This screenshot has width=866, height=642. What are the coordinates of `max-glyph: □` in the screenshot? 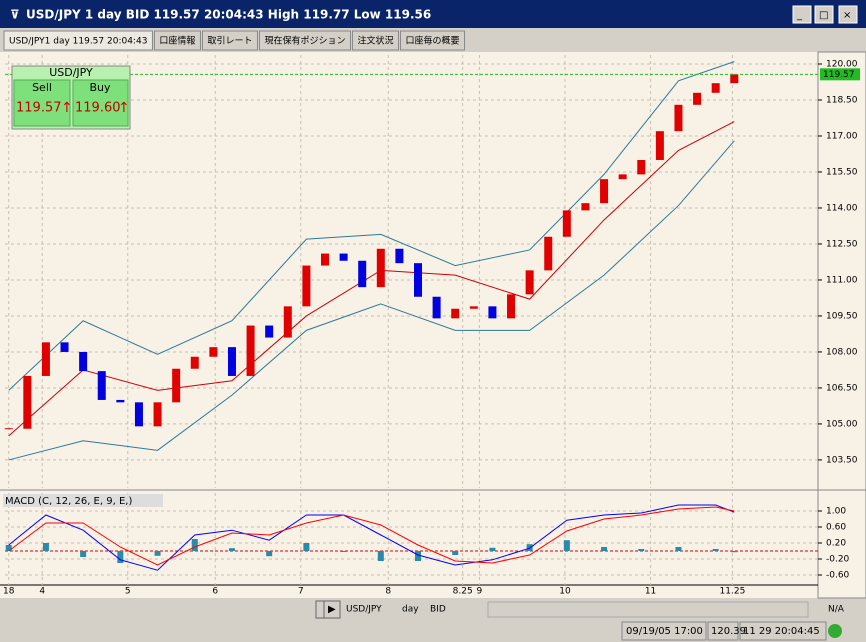 It's located at (823, 15).